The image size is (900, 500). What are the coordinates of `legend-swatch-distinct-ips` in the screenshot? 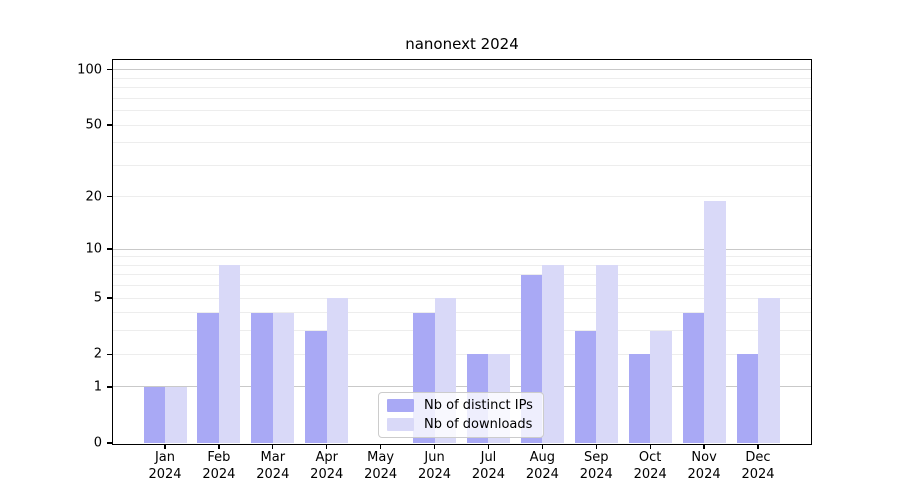 It's located at (400, 405).